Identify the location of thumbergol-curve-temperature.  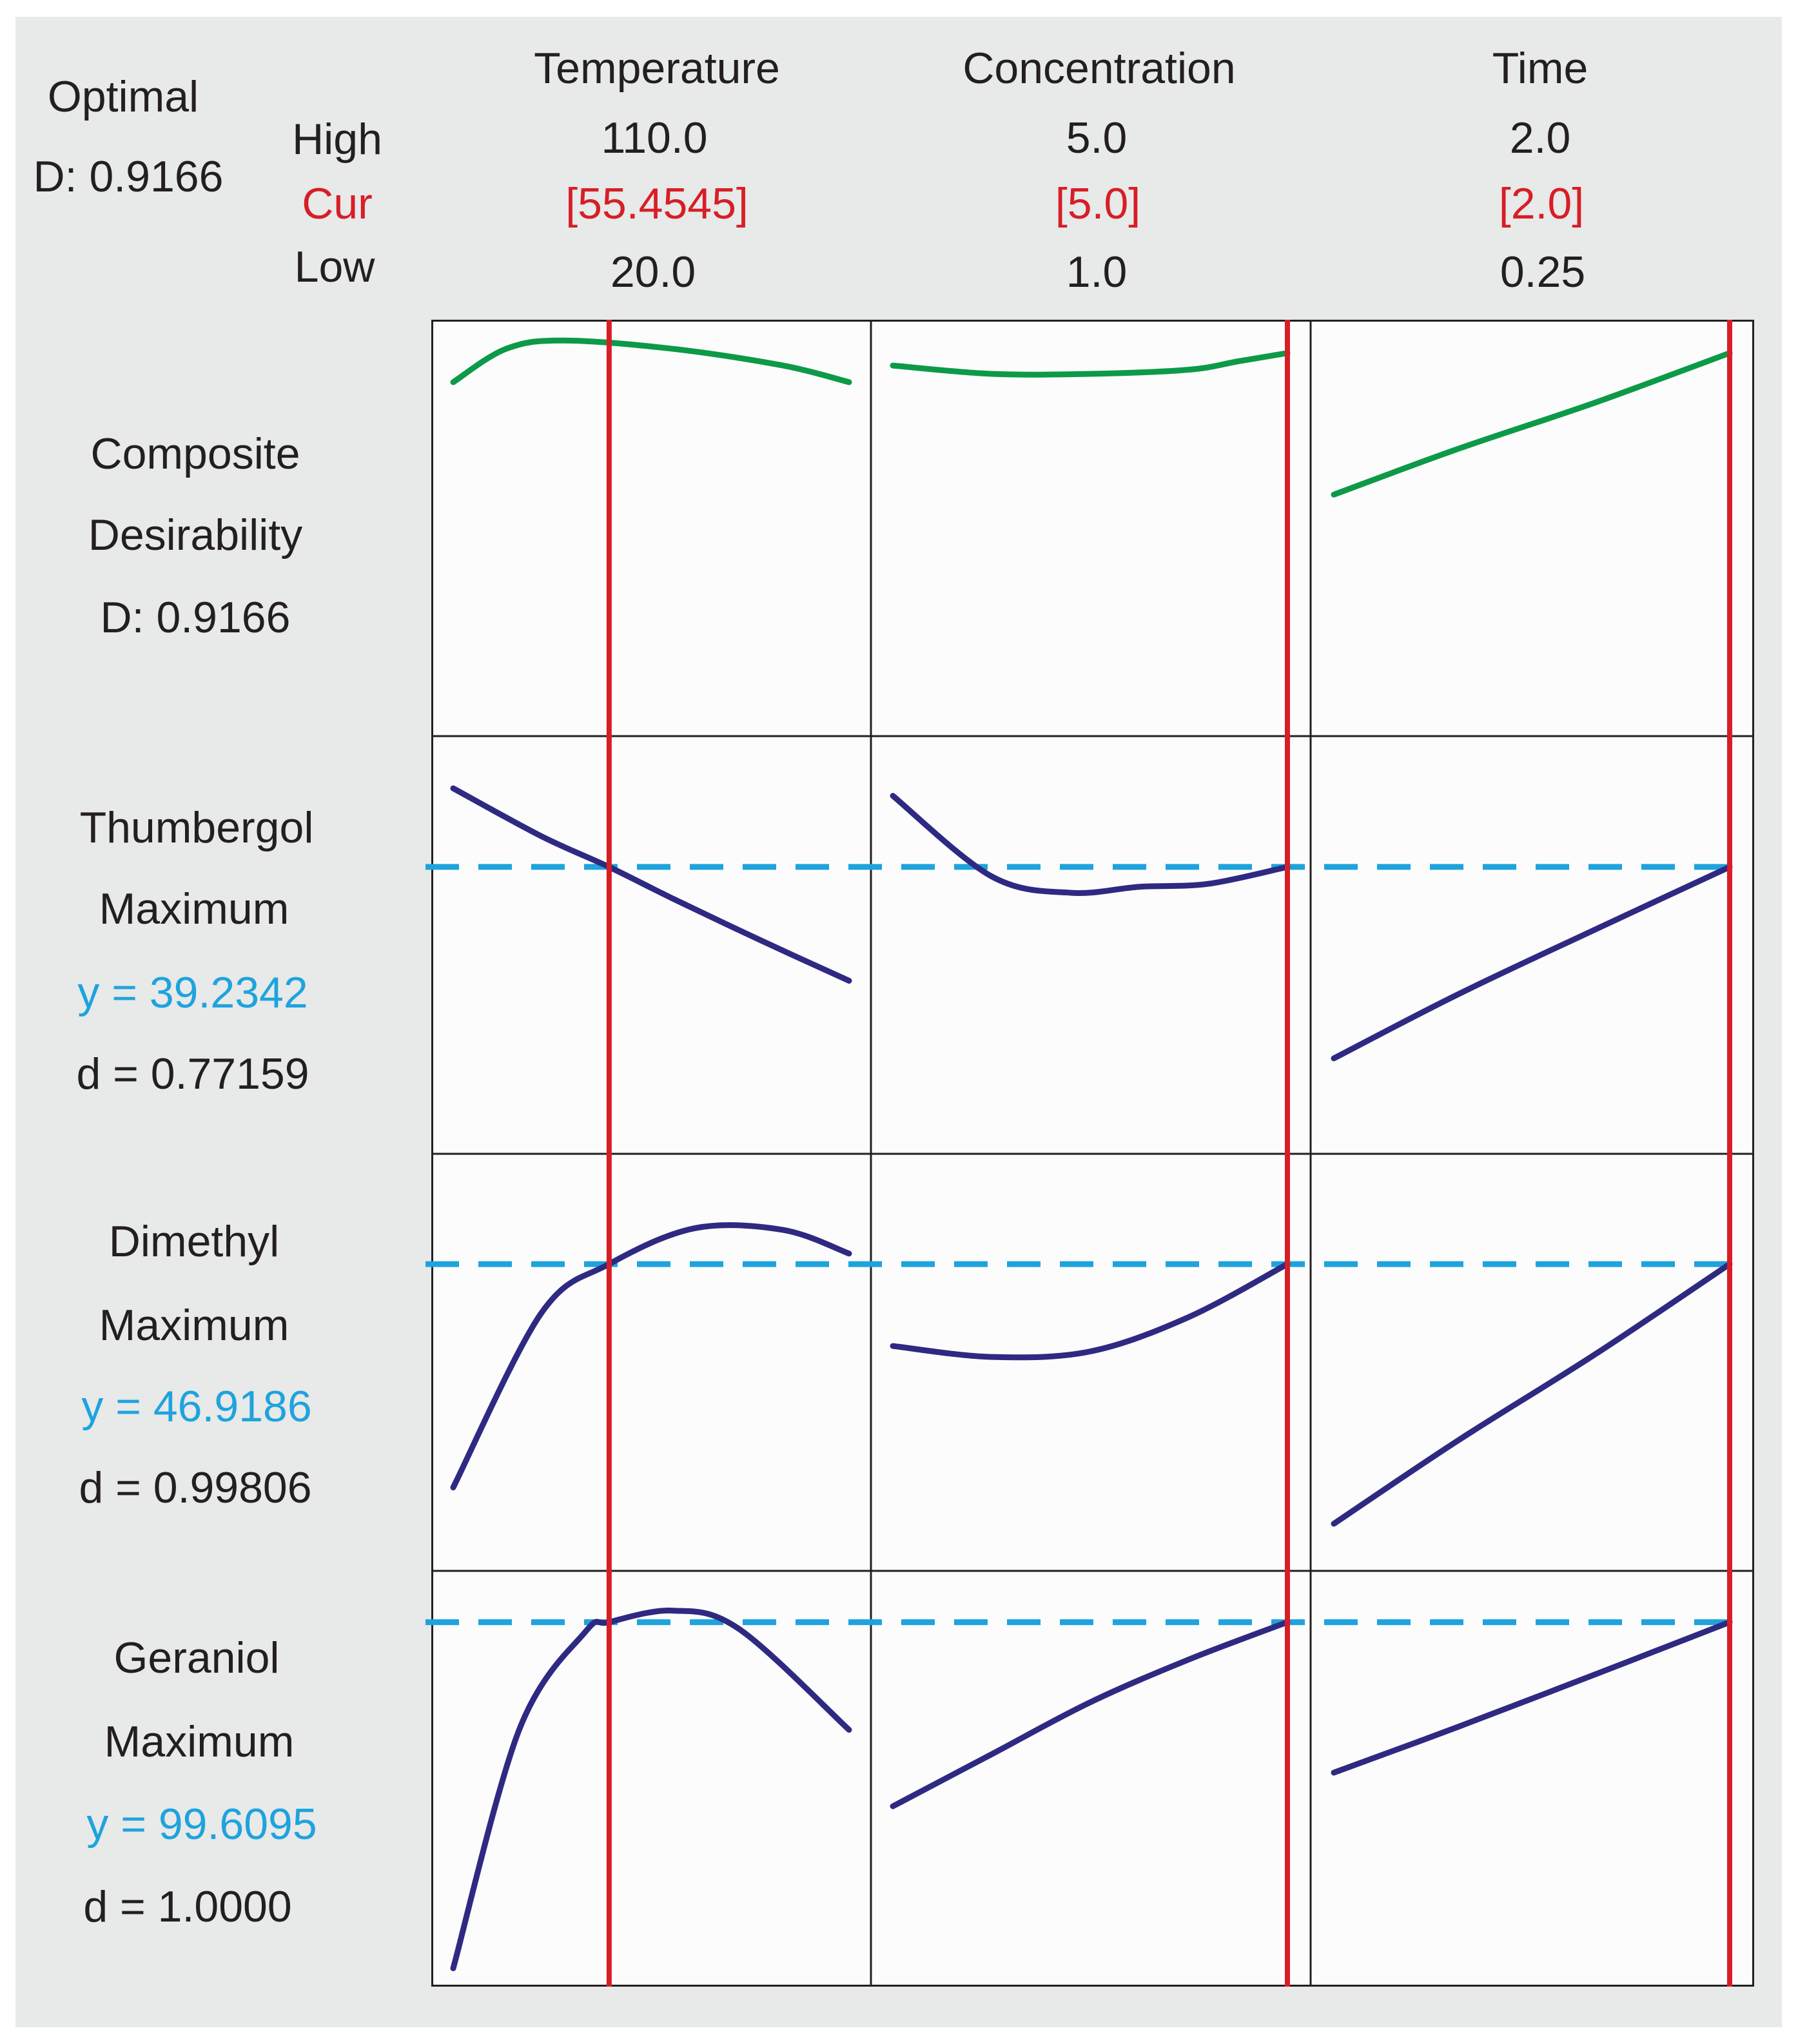
(651, 884).